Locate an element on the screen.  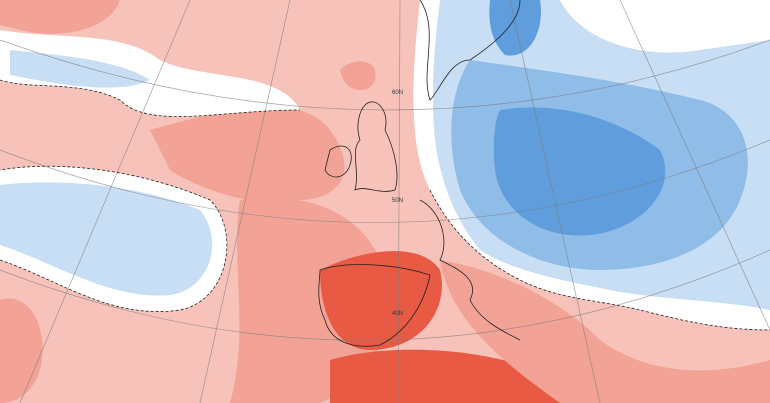
latitude-labels: 60N 50N 40N is located at coordinates (397, 203).